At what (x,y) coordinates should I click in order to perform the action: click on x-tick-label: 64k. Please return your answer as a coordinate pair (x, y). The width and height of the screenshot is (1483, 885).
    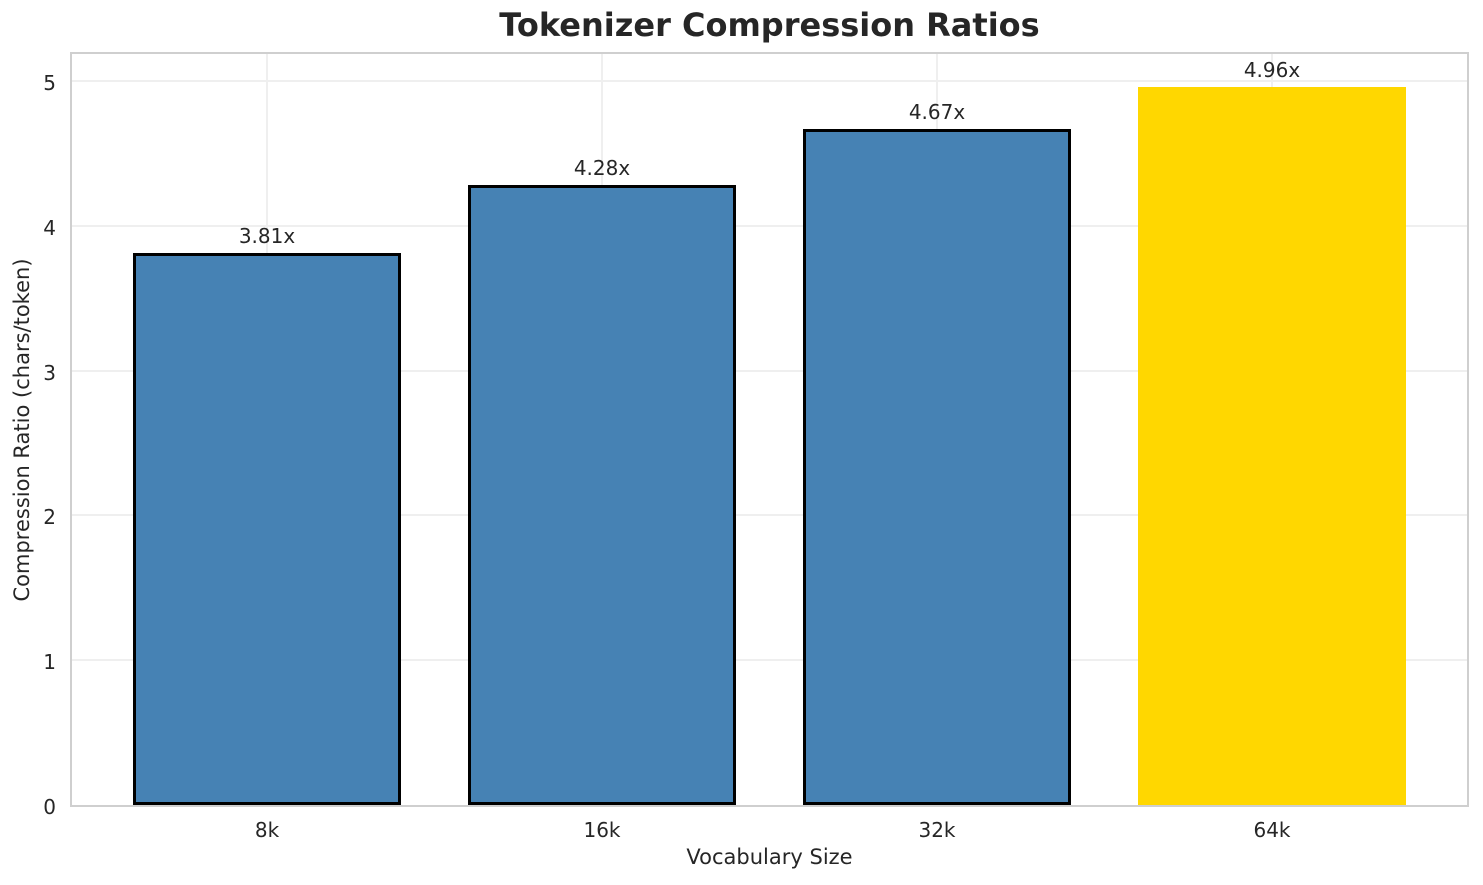
    Looking at the image, I should click on (1272, 830).